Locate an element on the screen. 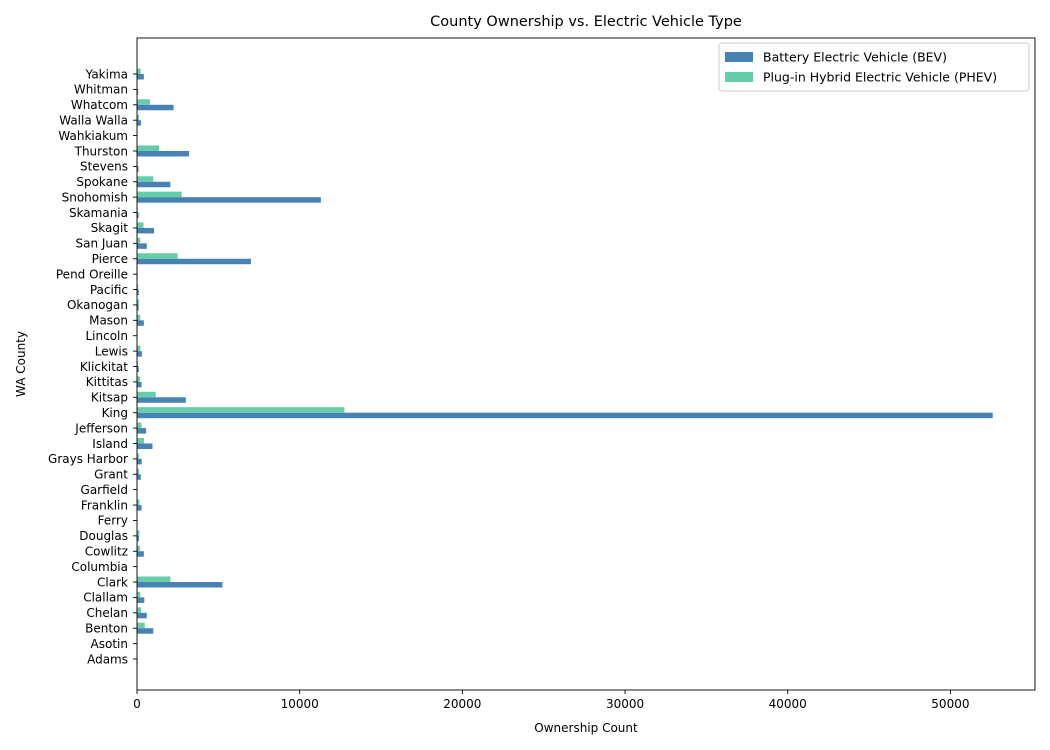  y-tick-label: Asotin is located at coordinates (109, 644).